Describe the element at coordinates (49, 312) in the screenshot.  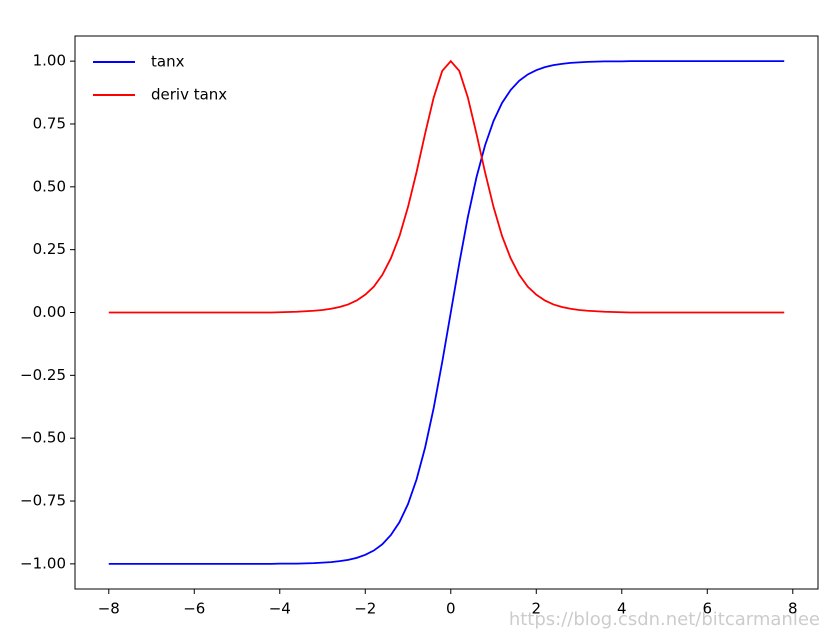
I see `y-tick-label: 0.00` at that location.